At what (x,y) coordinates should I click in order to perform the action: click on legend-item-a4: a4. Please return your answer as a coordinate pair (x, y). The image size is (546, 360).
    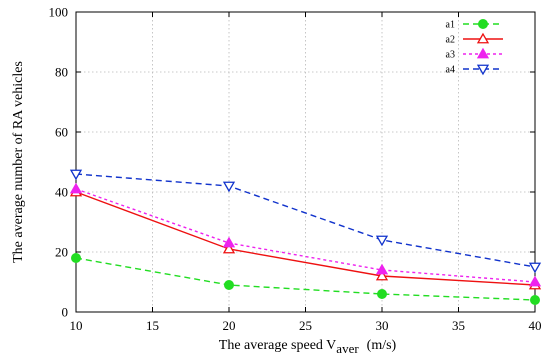
    Looking at the image, I should click on (474, 70).